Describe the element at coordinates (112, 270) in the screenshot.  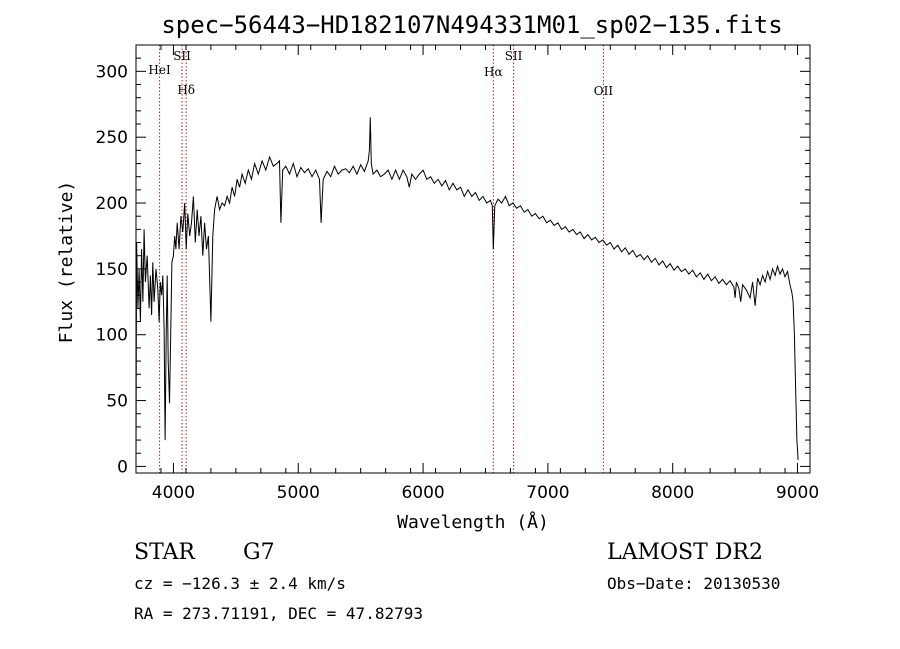
I see `y-tick-label: 150` at that location.